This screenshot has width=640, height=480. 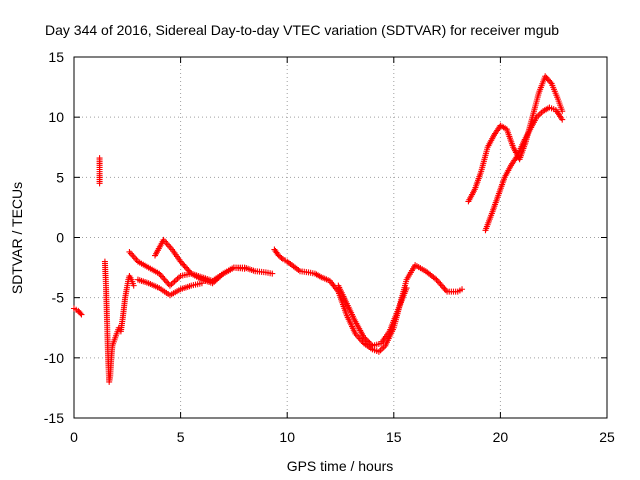 What do you see at coordinates (58, 298) in the screenshot?
I see `y-tick-label: -5` at bounding box center [58, 298].